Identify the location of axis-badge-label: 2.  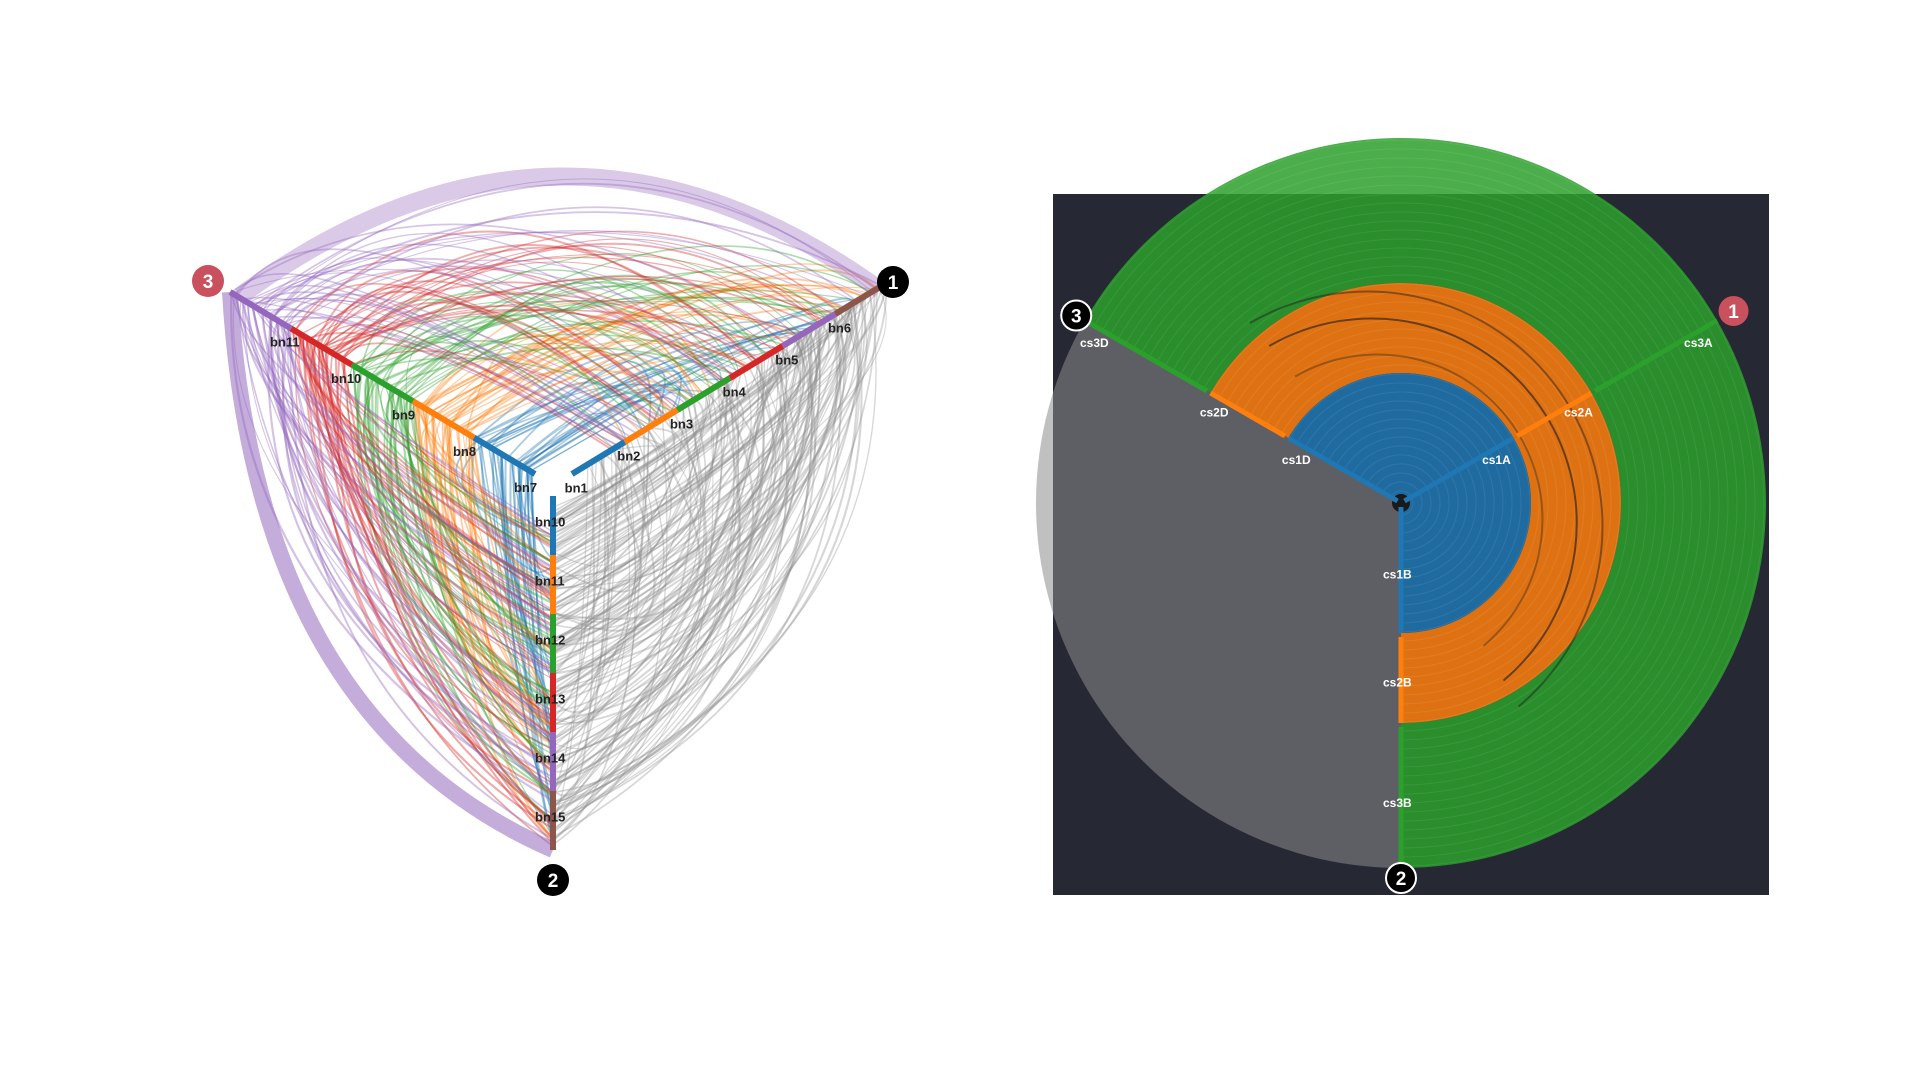
(1401, 879).